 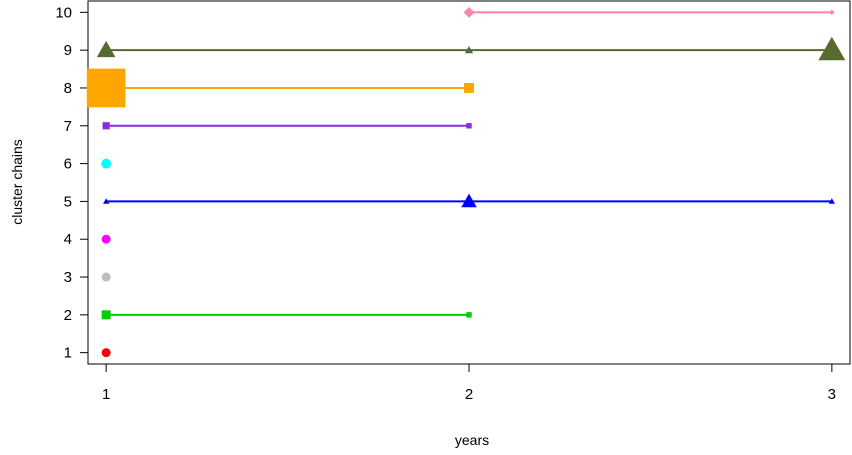 What do you see at coordinates (68, 50) in the screenshot?
I see `y-tick-label: 9` at bounding box center [68, 50].